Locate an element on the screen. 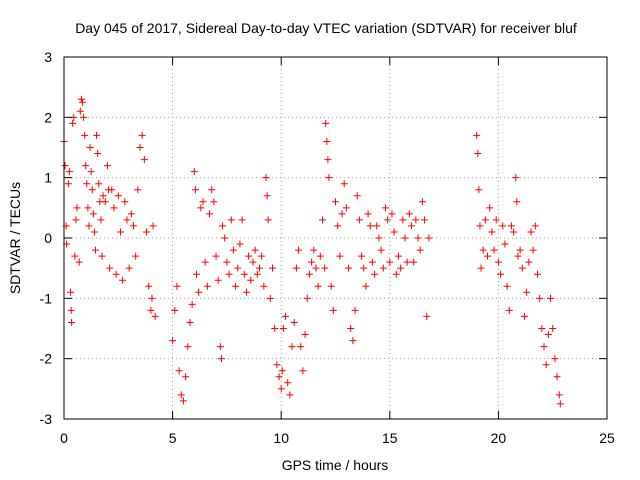 The width and height of the screenshot is (640, 480). y-tick-label: -2 is located at coordinates (46, 359).